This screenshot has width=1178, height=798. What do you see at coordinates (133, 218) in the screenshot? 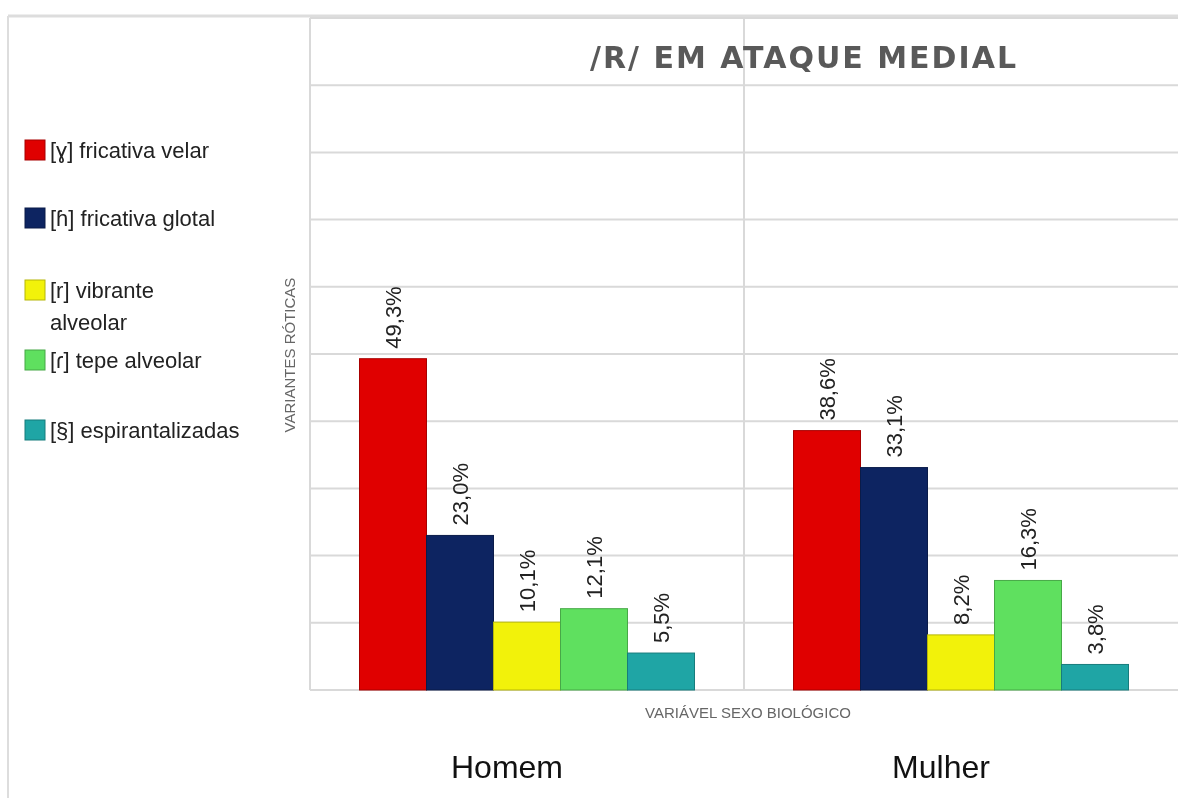
I see `legend-label: [ɦ] fricativa glotal` at bounding box center [133, 218].